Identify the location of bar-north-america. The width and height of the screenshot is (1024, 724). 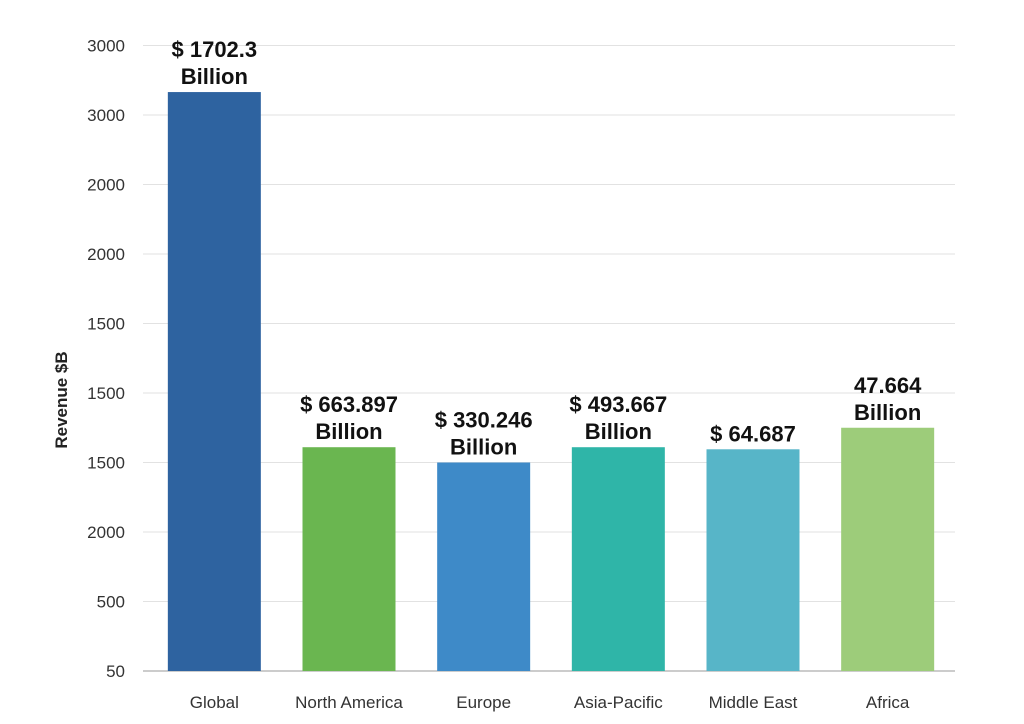
(349, 559).